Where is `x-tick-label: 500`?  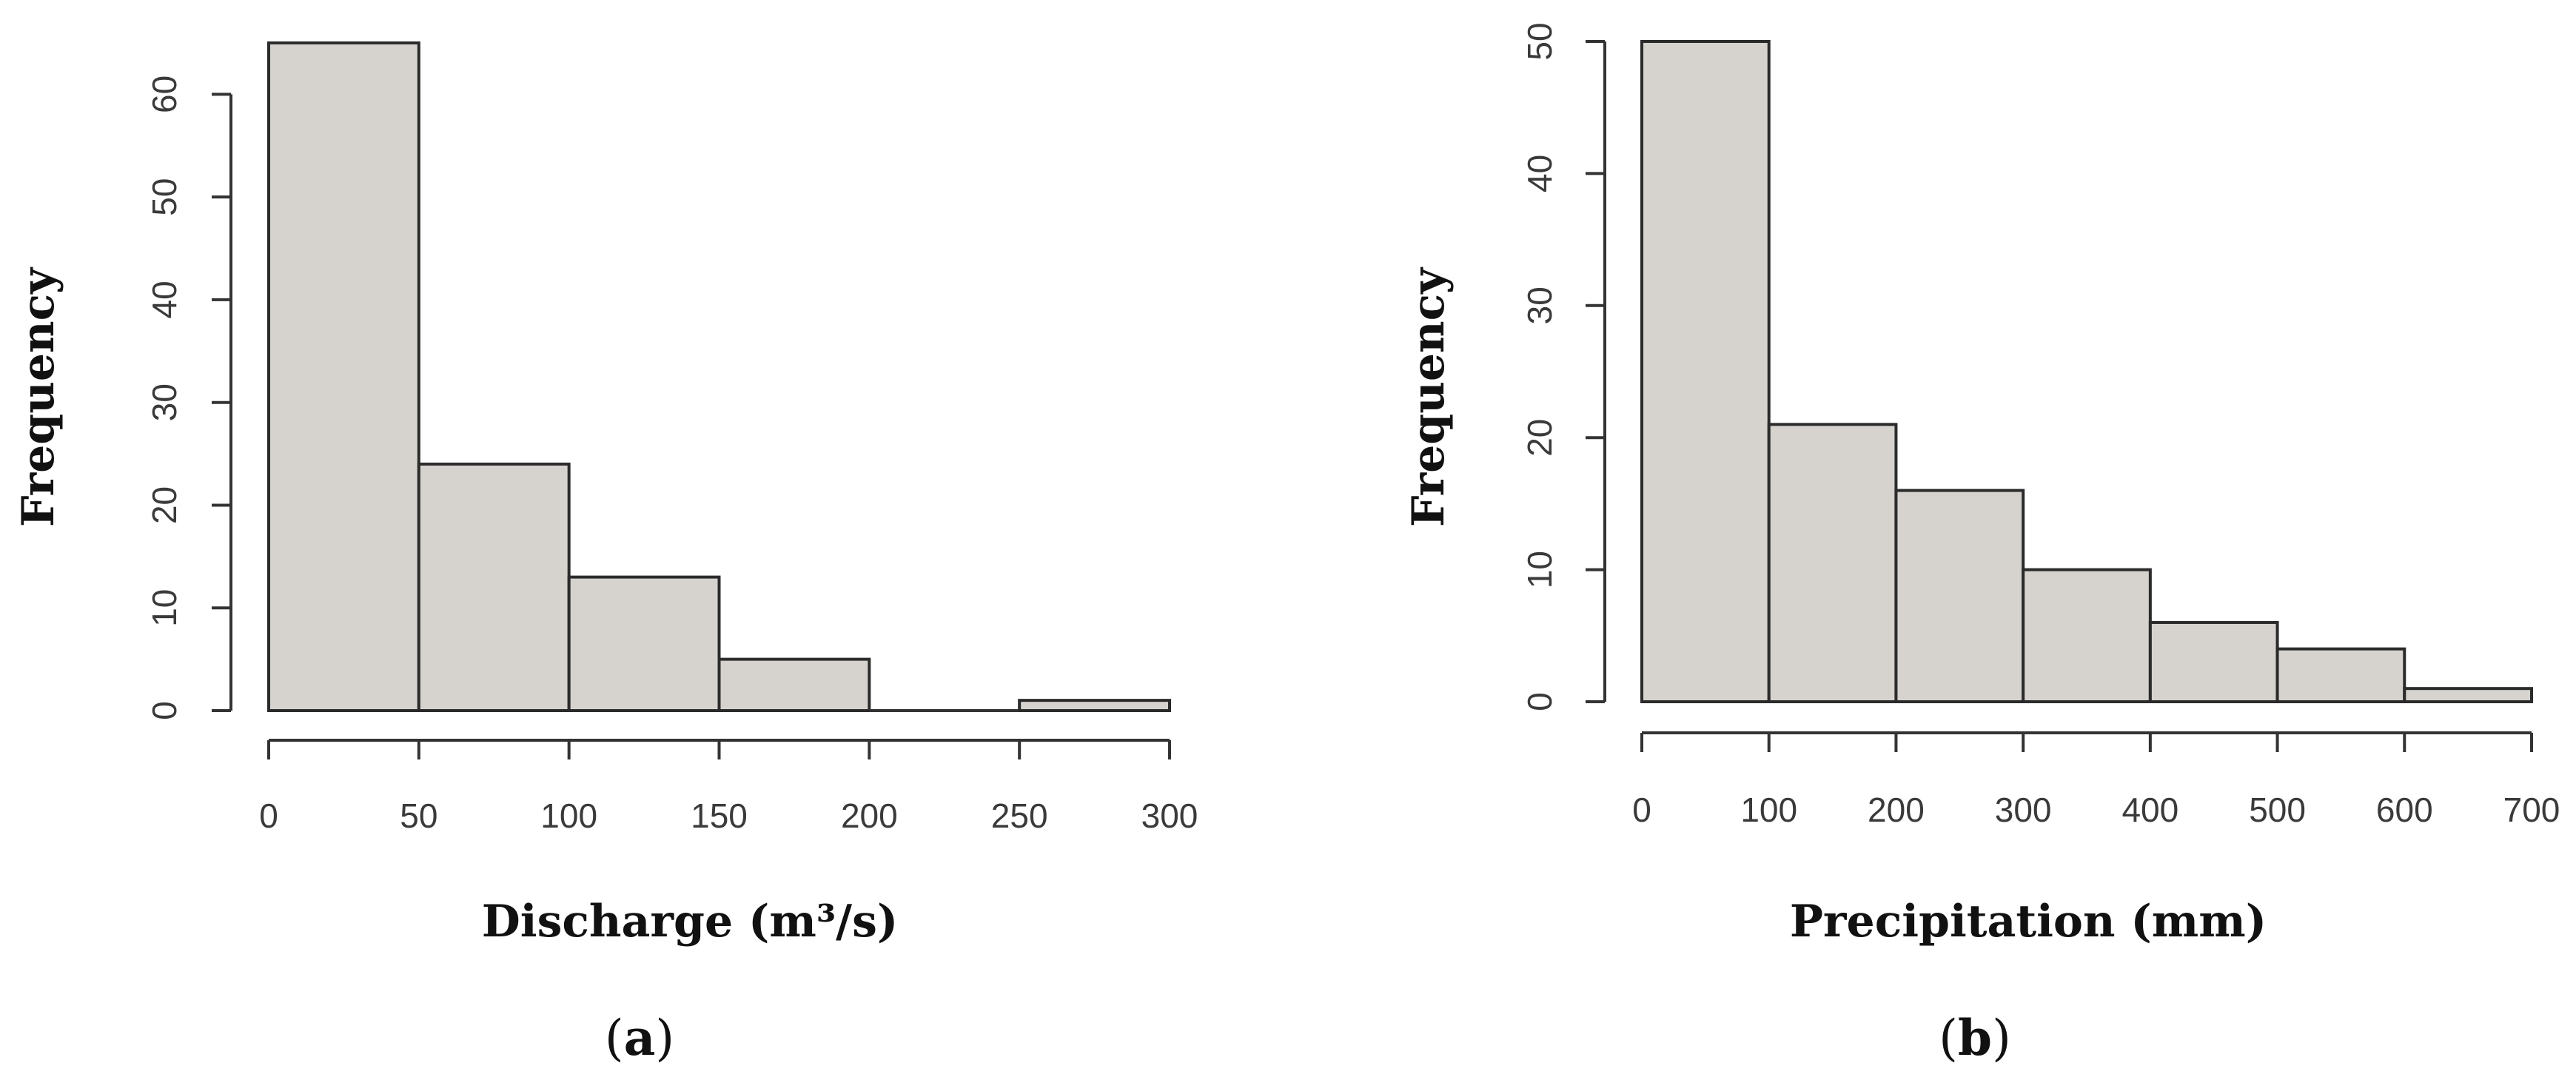 x-tick-label: 500 is located at coordinates (2277, 810).